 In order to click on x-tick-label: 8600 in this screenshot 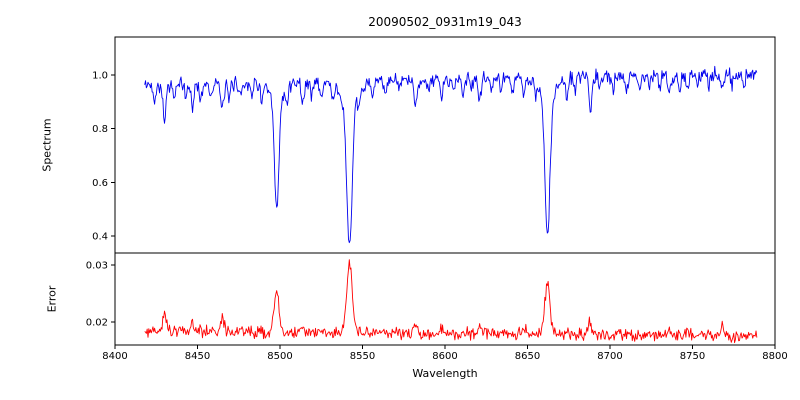, I will do `click(444, 356)`.